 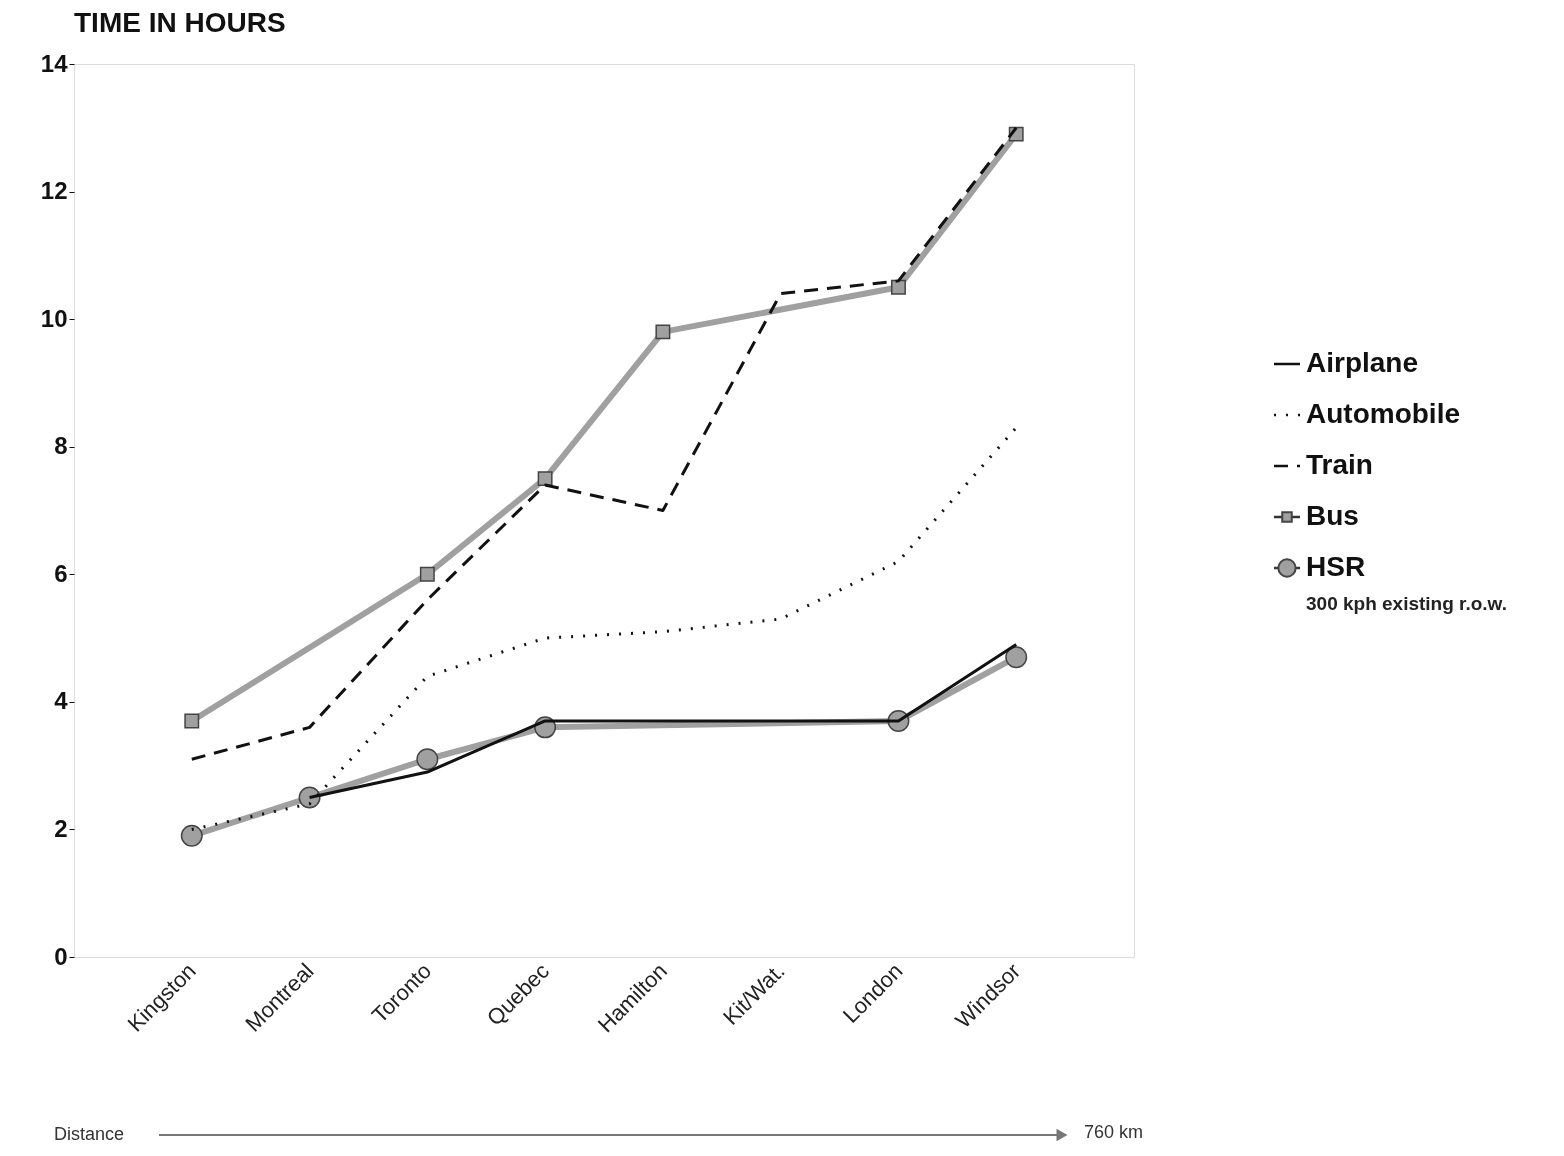 I want to click on legend-label: Airplane, so click(x=1362, y=362).